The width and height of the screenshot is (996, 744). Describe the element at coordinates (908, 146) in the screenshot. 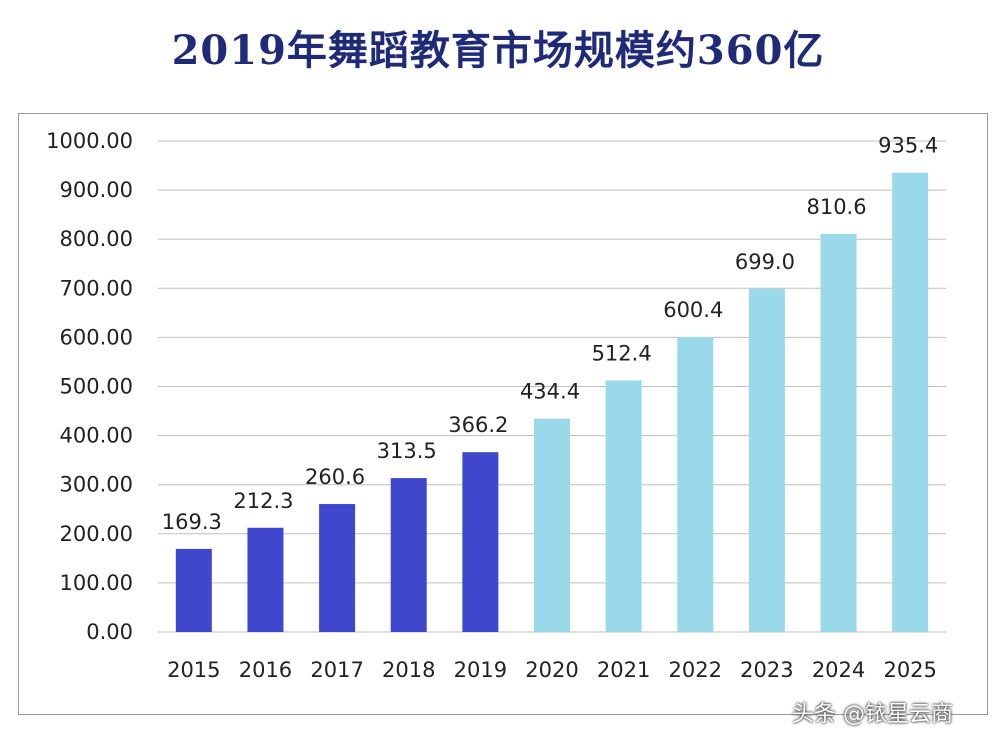

I see `data-label: 935.4` at that location.